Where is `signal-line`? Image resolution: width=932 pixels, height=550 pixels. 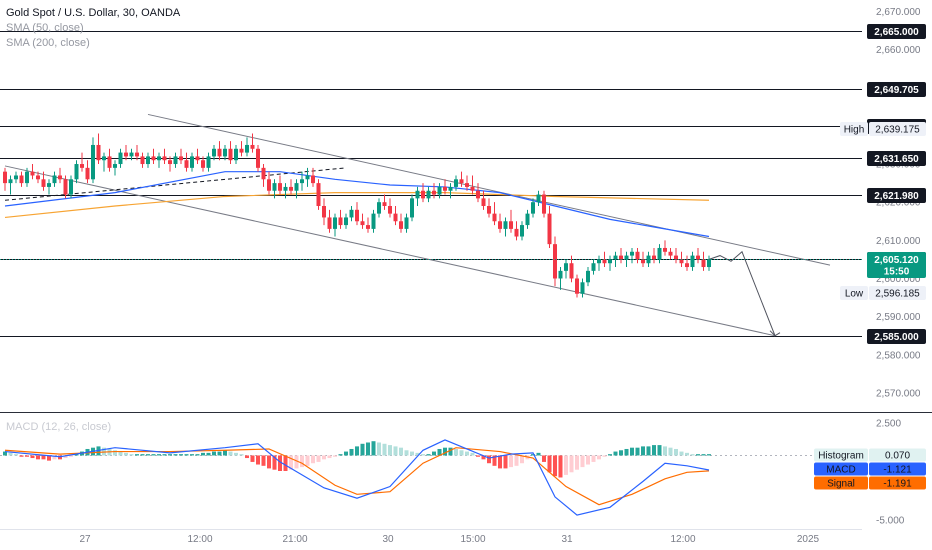
signal-line is located at coordinates (357, 476).